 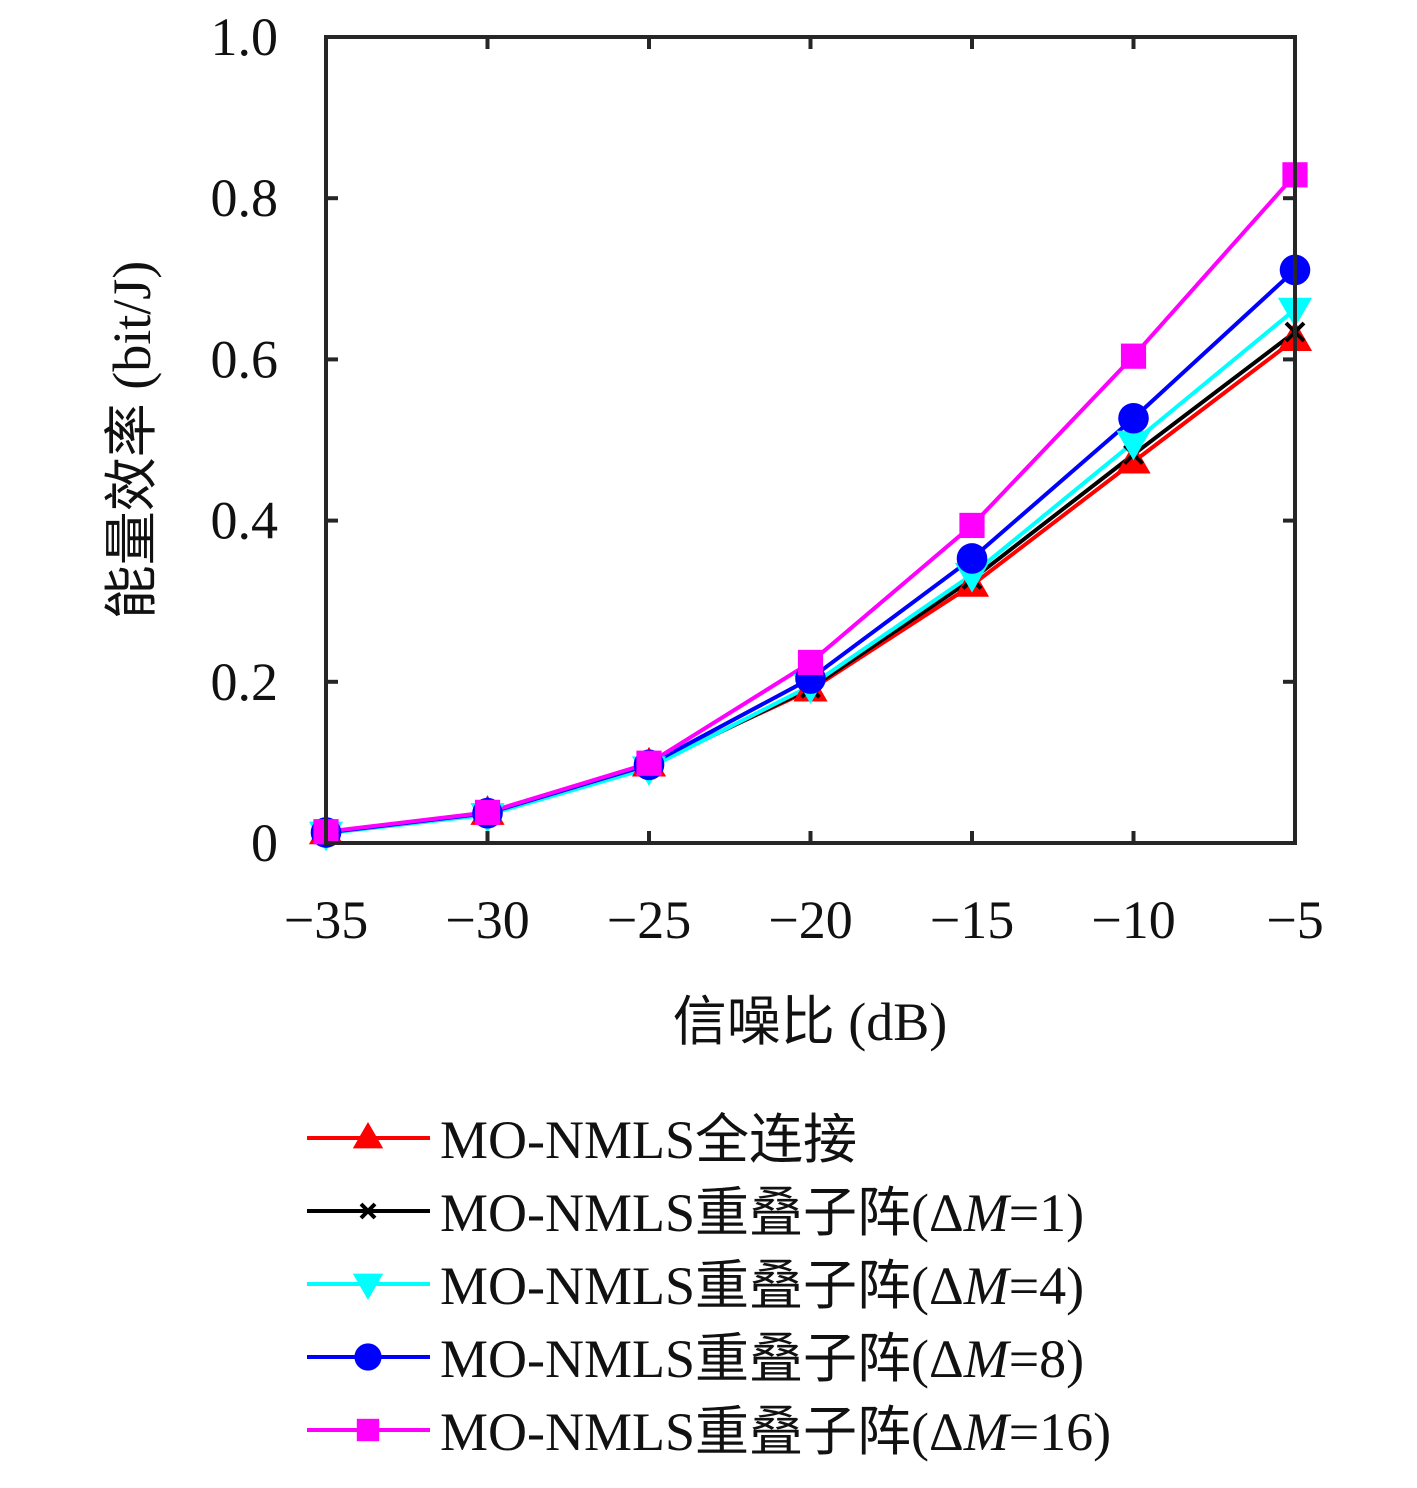 I want to click on y-tick-label: 0.6, so click(x=245, y=359).